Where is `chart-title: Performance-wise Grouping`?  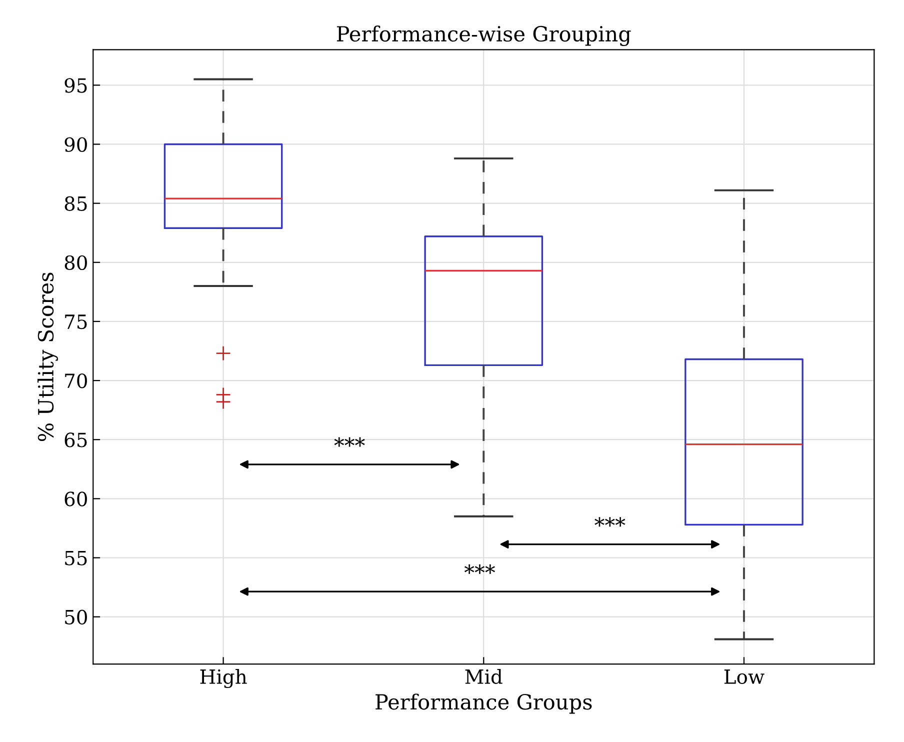 chart-title: Performance-wise Grouping is located at coordinates (483, 36).